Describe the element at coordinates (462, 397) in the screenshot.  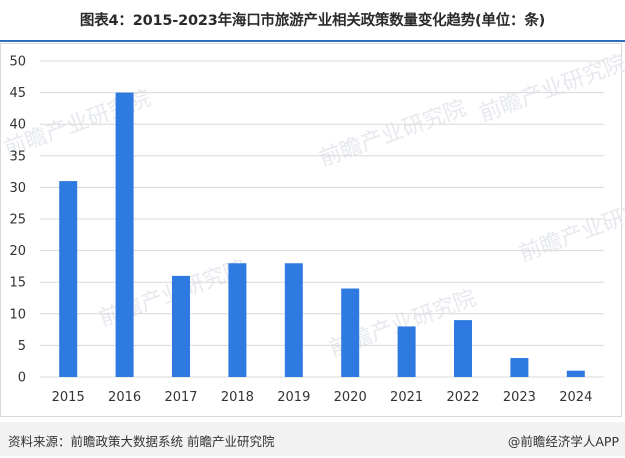
I see `x-tick-label: 2022` at that location.